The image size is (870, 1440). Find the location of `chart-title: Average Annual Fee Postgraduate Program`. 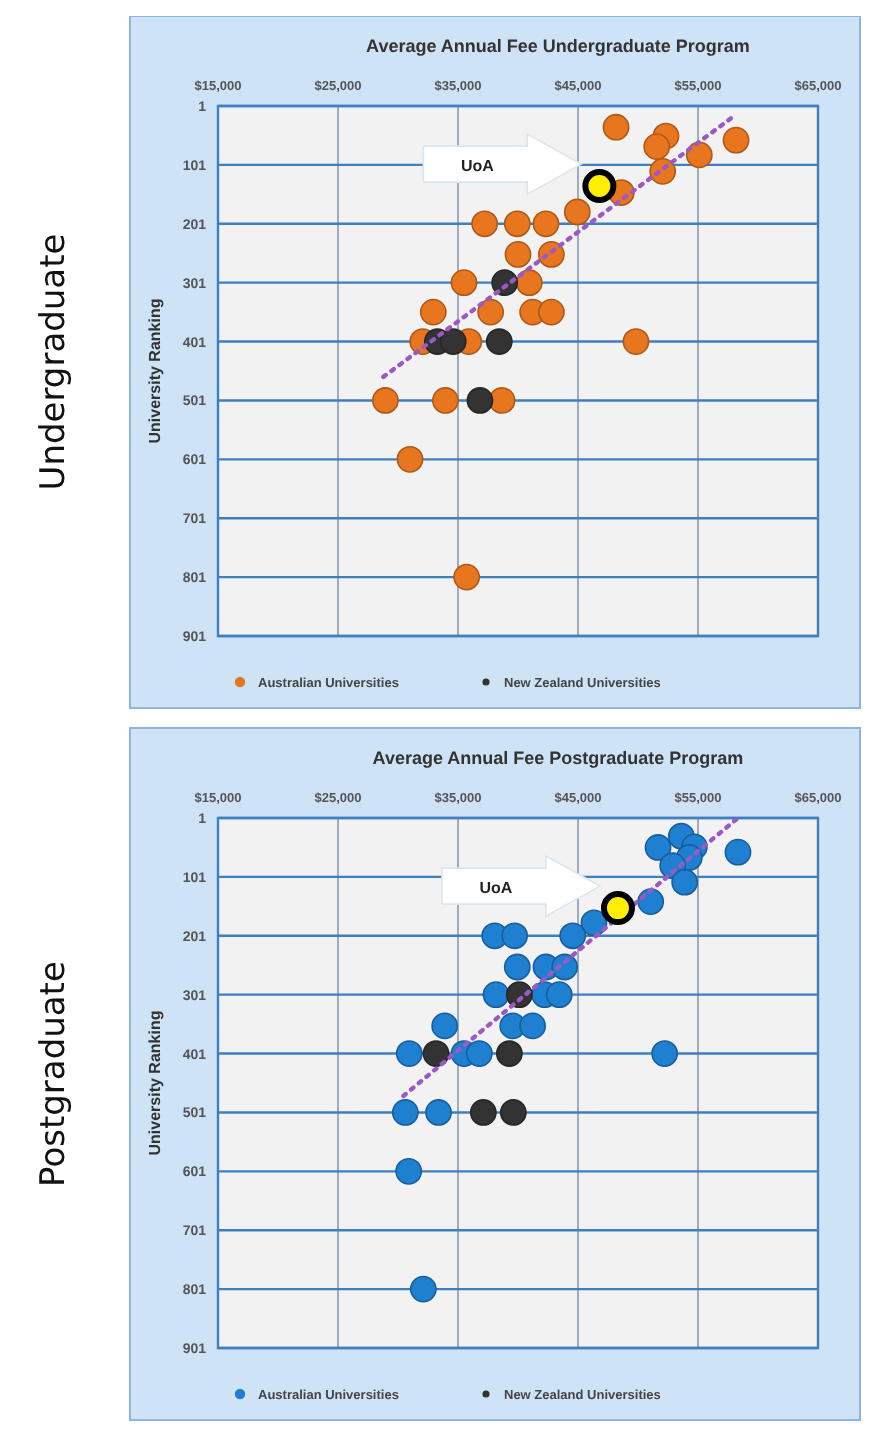

chart-title: Average Annual Fee Postgraduate Program is located at coordinates (558, 758).